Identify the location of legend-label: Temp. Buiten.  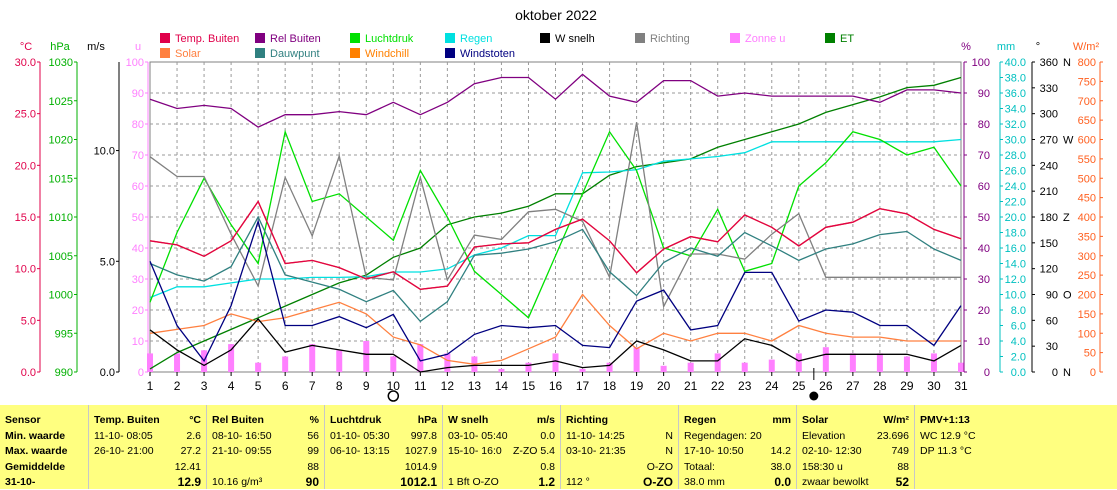
(207, 39).